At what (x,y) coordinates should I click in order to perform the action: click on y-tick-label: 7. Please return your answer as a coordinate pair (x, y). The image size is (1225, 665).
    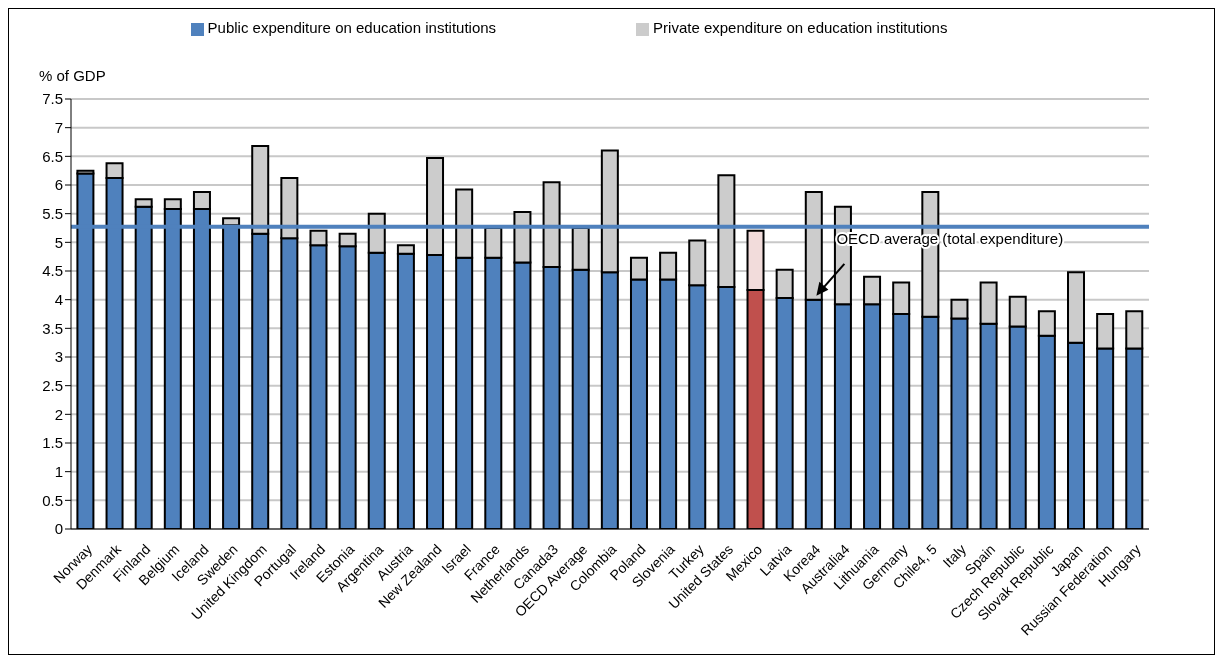
    Looking at the image, I should click on (58, 127).